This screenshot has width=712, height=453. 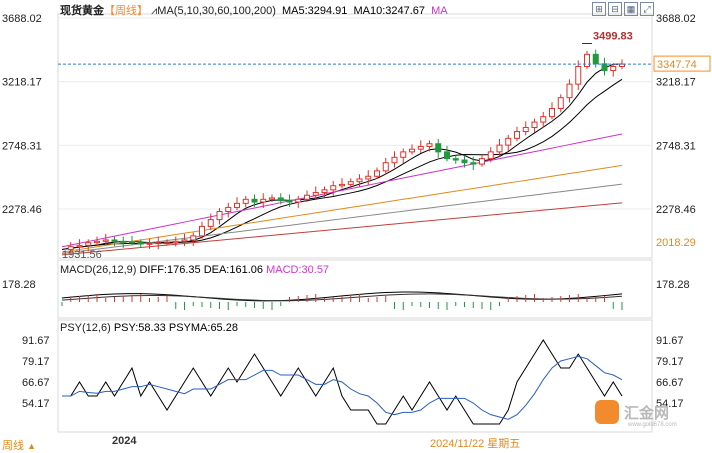 I want to click on y-tick-right: 2278.46, so click(x=676, y=210).